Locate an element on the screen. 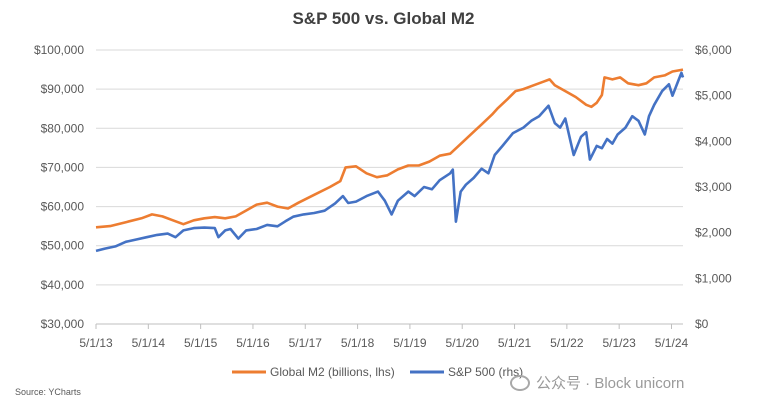  watermark: 公众号 · Block unicorn is located at coordinates (597, 382).